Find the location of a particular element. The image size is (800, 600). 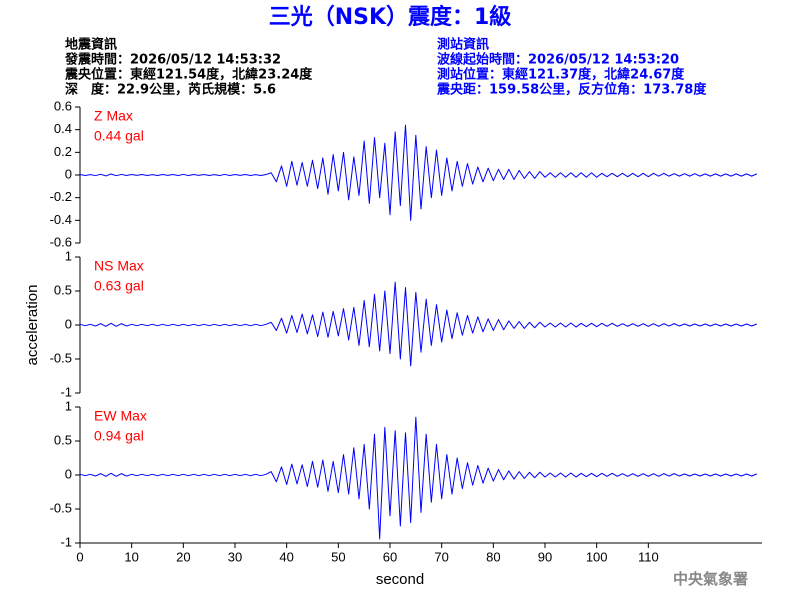

x-tick-label: 110 is located at coordinates (648, 556).